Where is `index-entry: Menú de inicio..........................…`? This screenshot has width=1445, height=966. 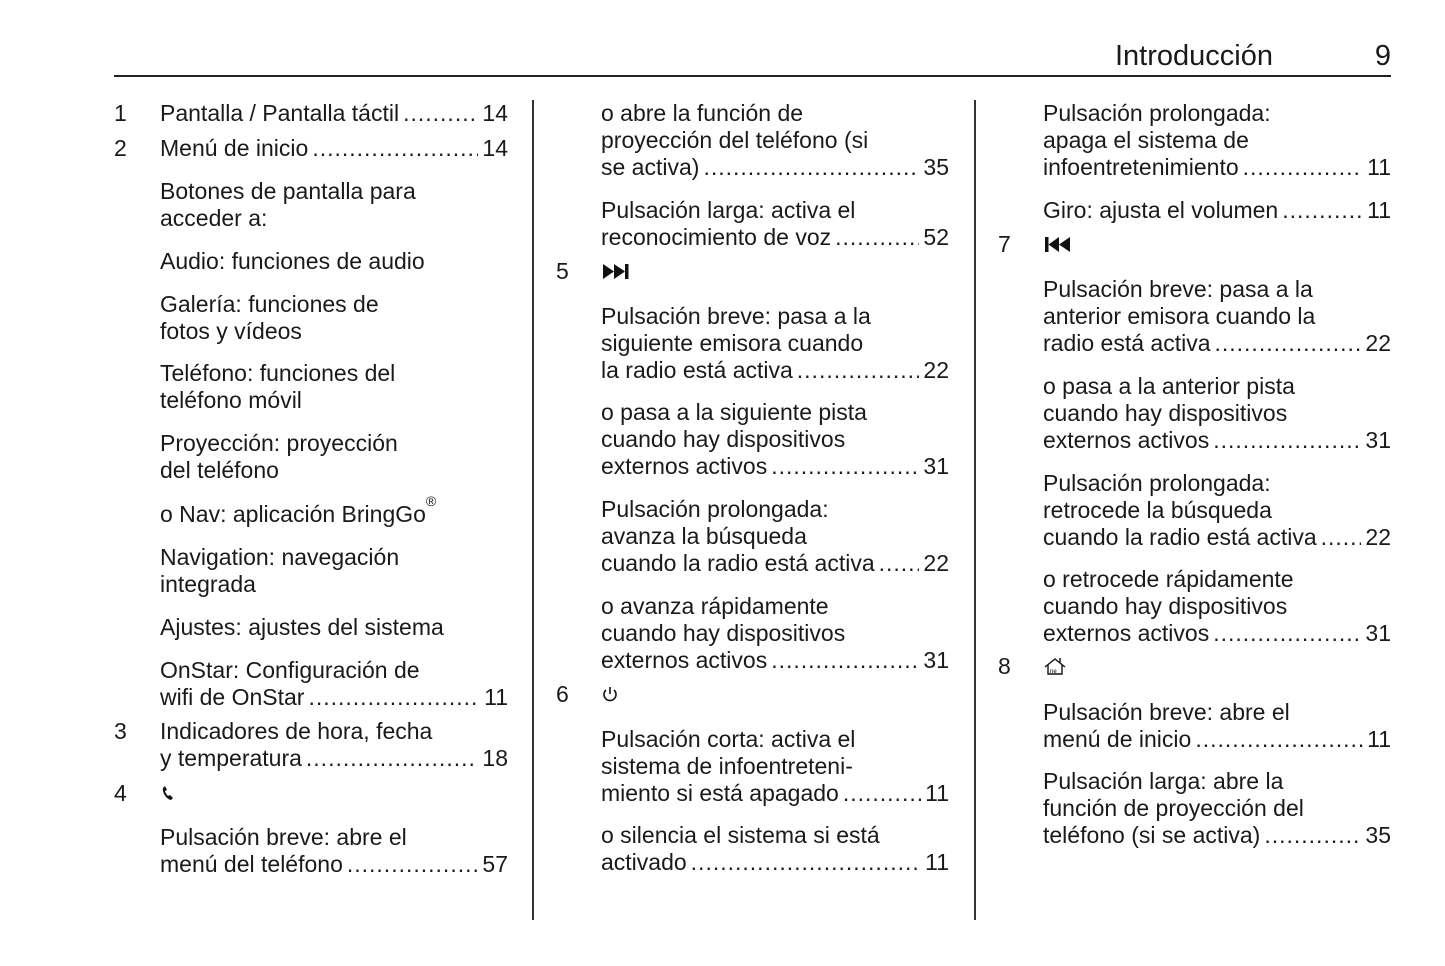 index-entry: Menú de inicio..........................… is located at coordinates (334, 148).